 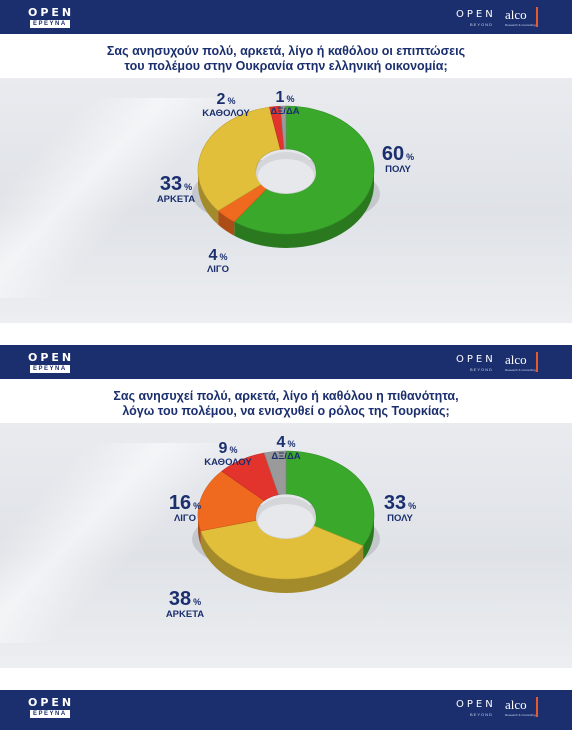 I want to click on data-label-value: 9%, so click(x=228, y=448).